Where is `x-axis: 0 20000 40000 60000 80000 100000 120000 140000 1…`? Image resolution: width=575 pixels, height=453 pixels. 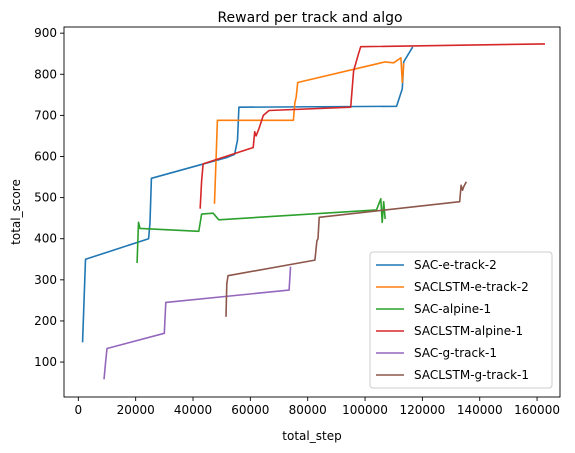 x-axis: 0 20000 40000 60000 80000 100000 120000 140000 1… is located at coordinates (317, 407).